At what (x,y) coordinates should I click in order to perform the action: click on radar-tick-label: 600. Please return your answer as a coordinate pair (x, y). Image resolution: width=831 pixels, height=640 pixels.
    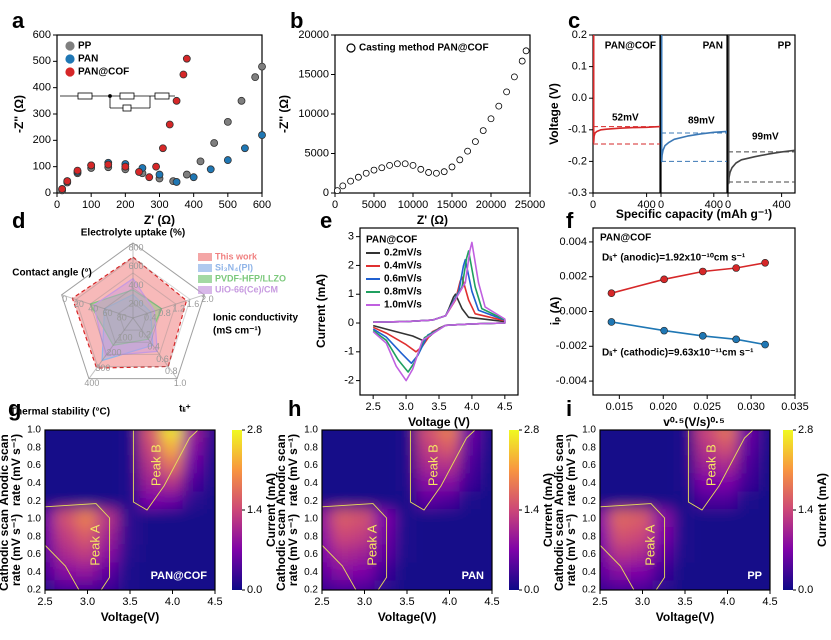
    Looking at the image, I should click on (135, 266).